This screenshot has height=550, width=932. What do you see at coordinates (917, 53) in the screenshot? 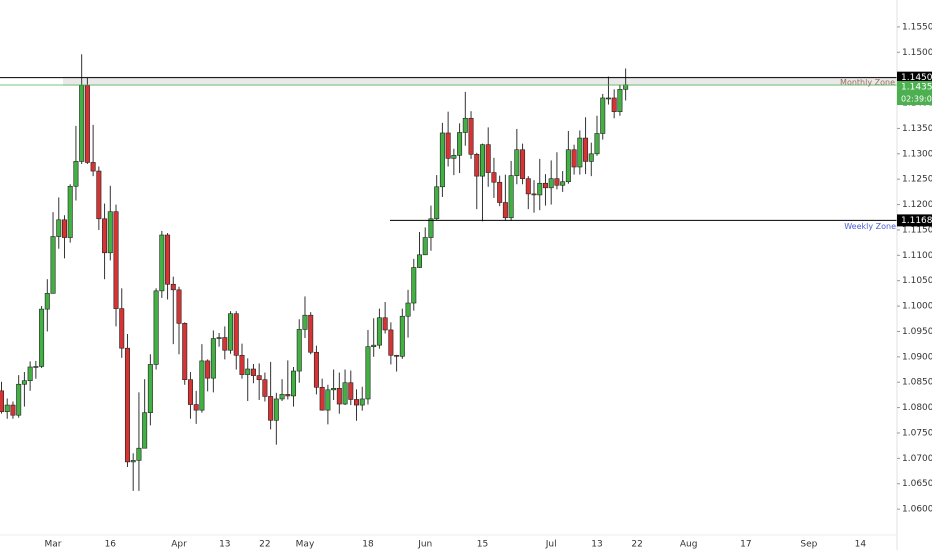
I see `y-tick-label: 1.15000` at bounding box center [917, 53].